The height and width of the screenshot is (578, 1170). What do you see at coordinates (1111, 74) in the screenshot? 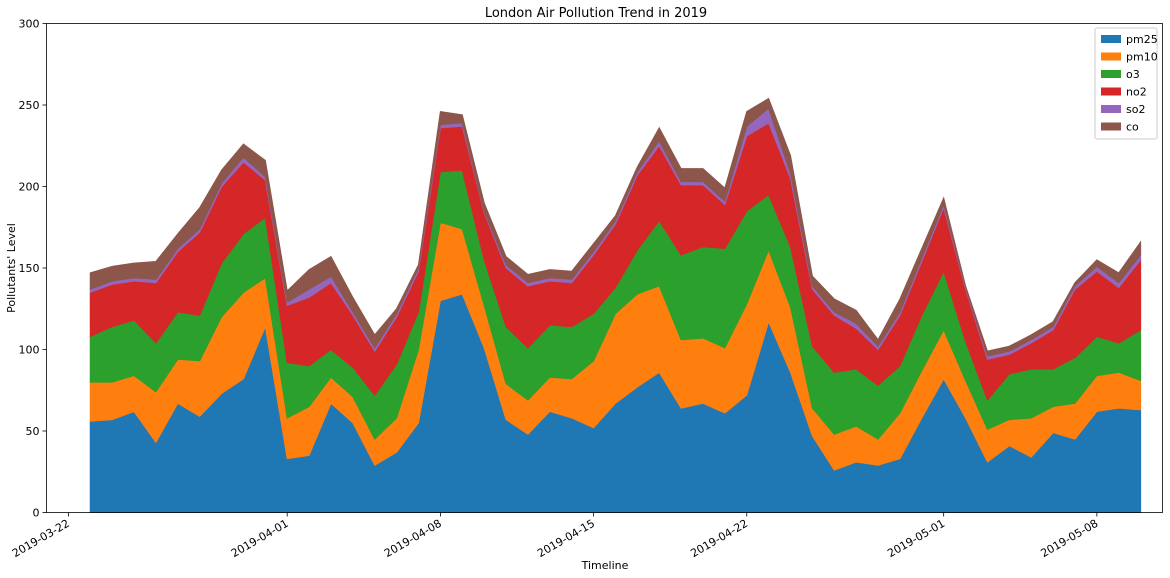
I see `legend-swatch-o3` at bounding box center [1111, 74].